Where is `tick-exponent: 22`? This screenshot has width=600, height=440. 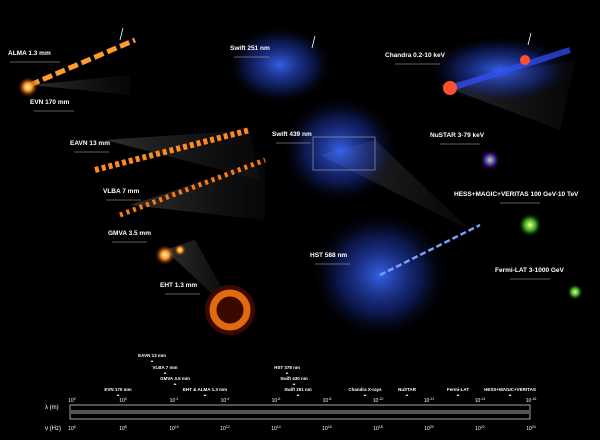
tick-exponent: 22 is located at coordinates (483, 427).